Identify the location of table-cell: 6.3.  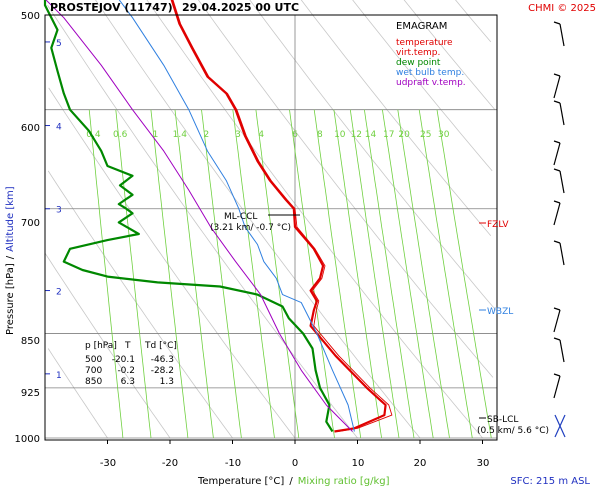
(128, 382).